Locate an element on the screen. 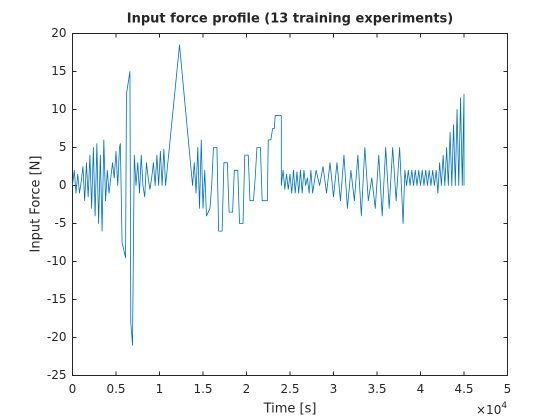  x-exponent-power: 4 is located at coordinates (504, 406).